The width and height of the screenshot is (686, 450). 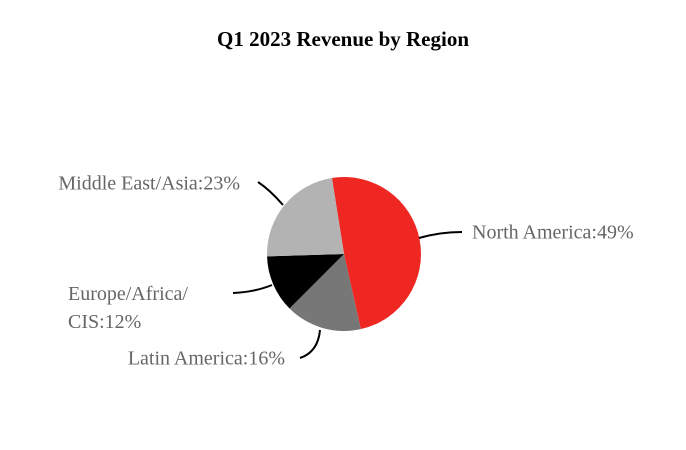 I want to click on chart-title: Q1 2023 Revenue by Region, so click(x=343, y=39).